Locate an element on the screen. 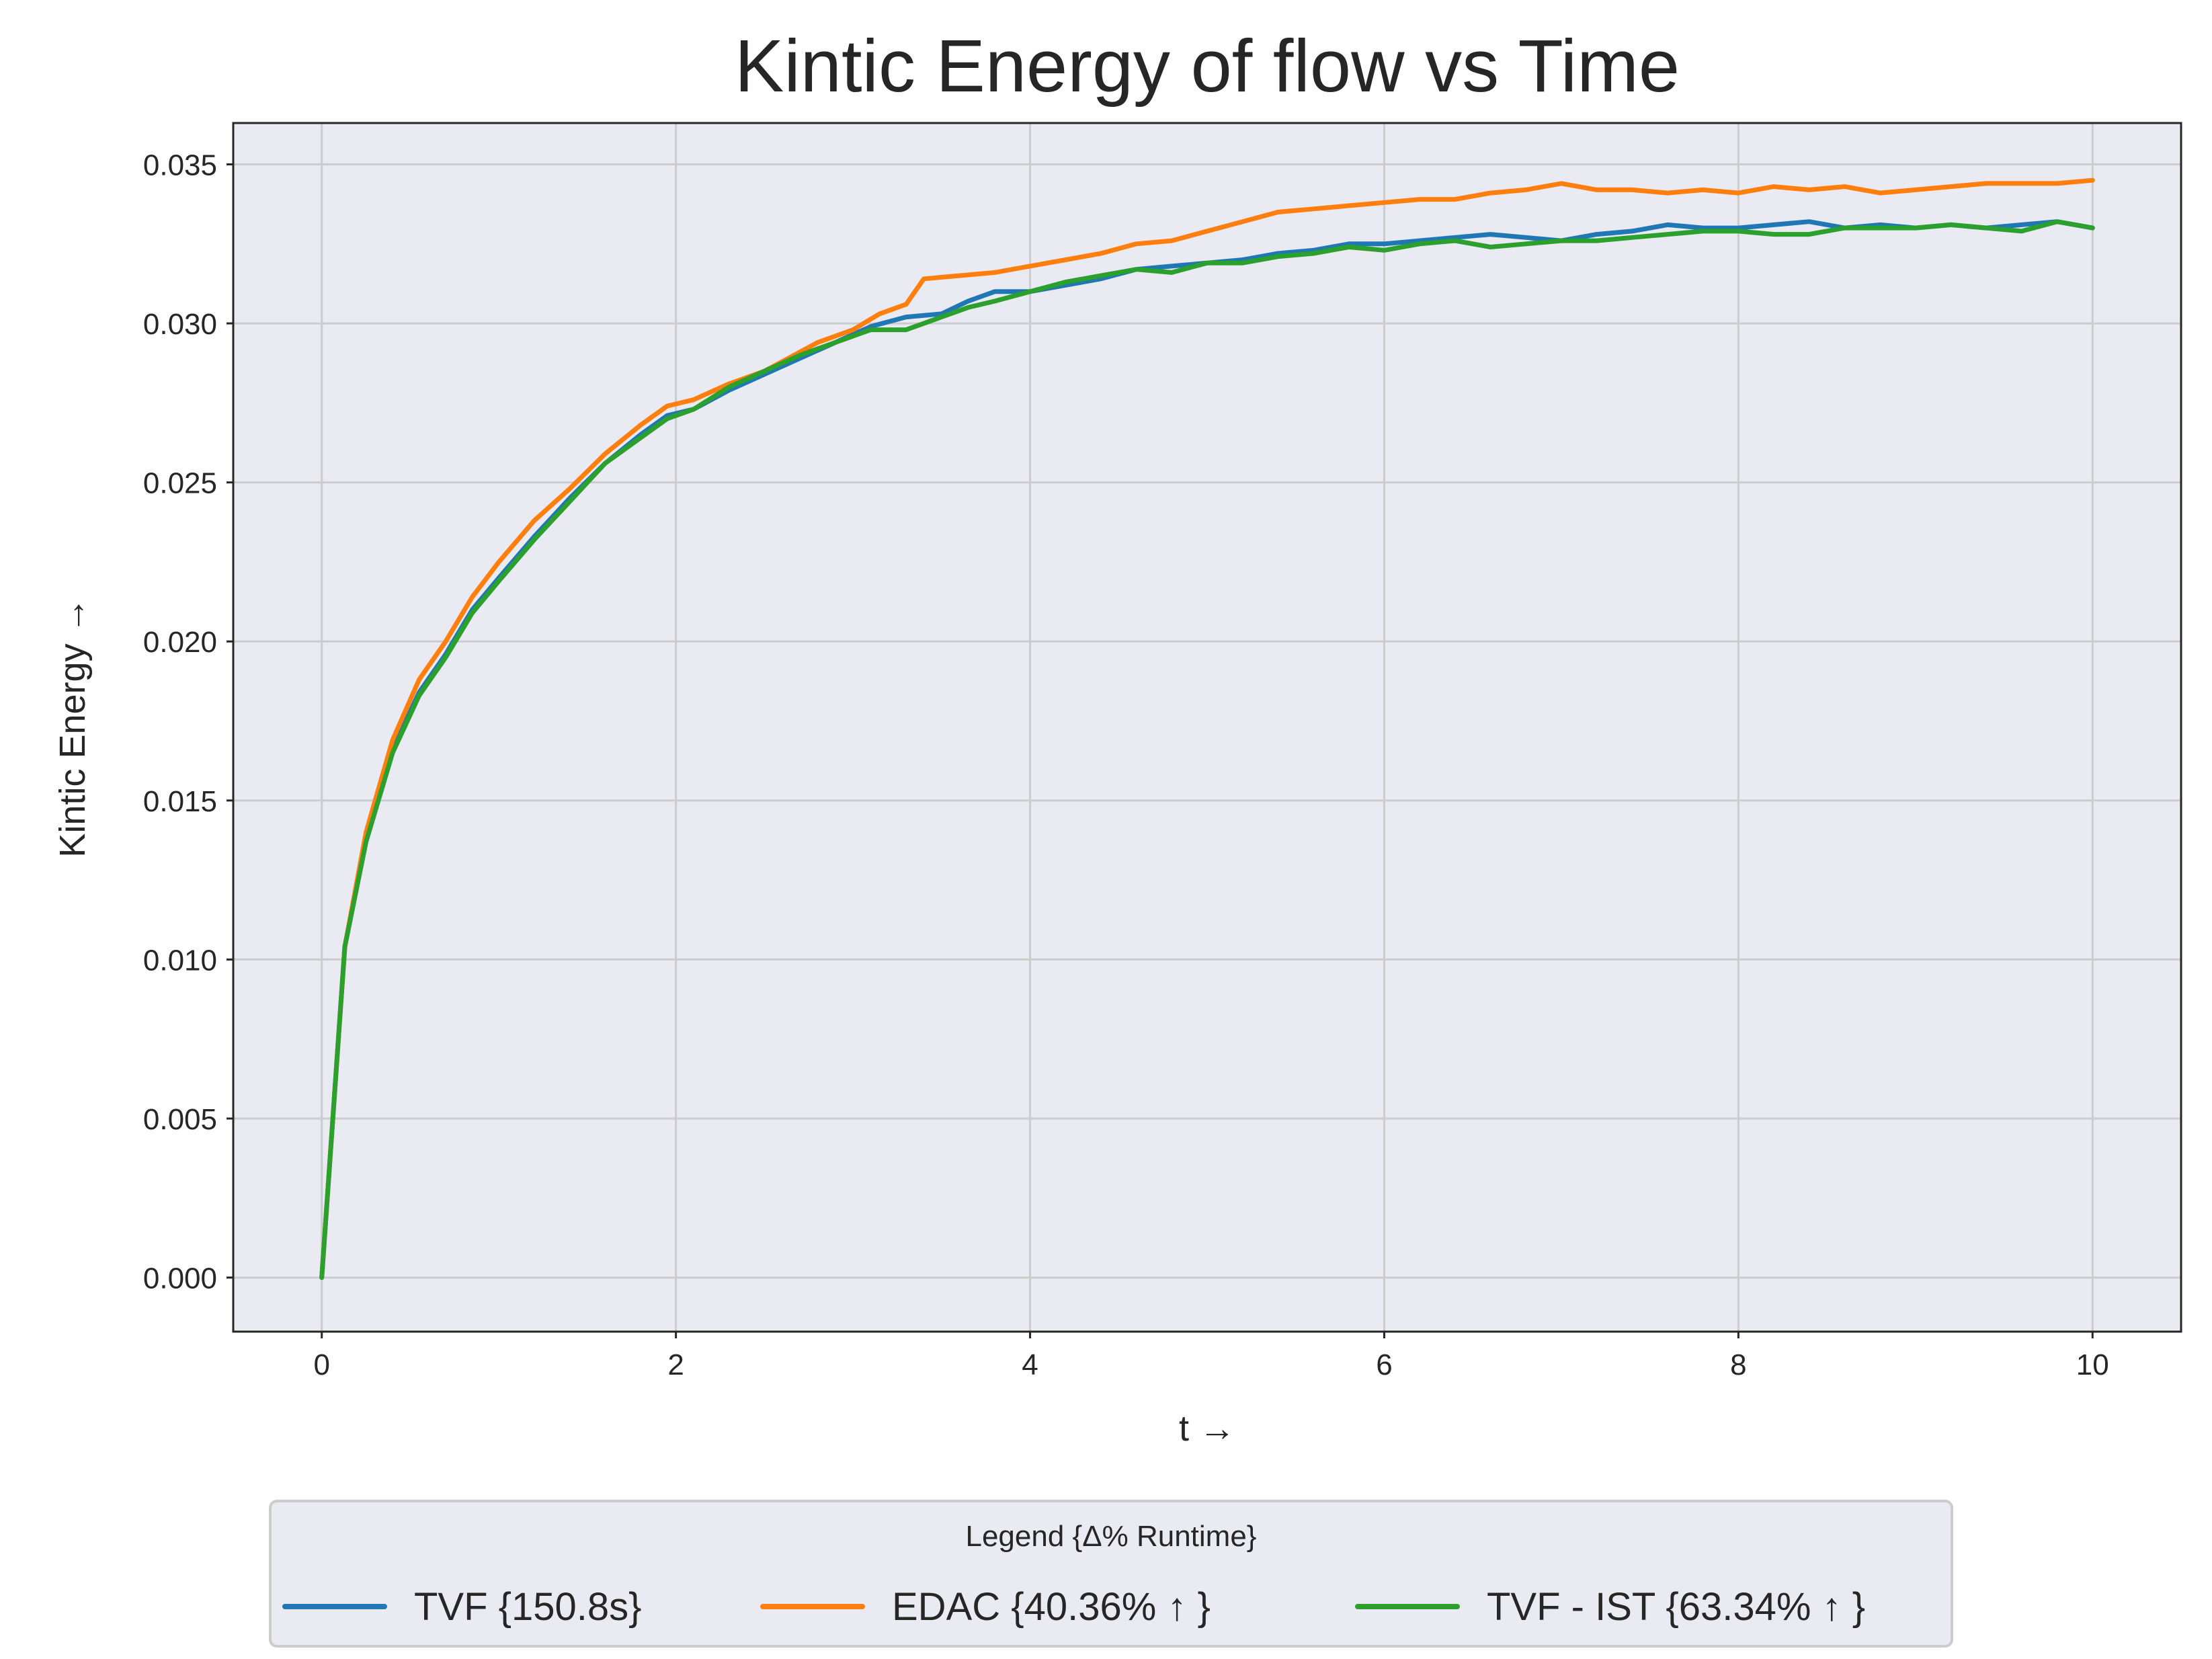 Image resolution: width=2212 pixels, height=1659 pixels. x-tick-label: 6 is located at coordinates (1384, 1364).